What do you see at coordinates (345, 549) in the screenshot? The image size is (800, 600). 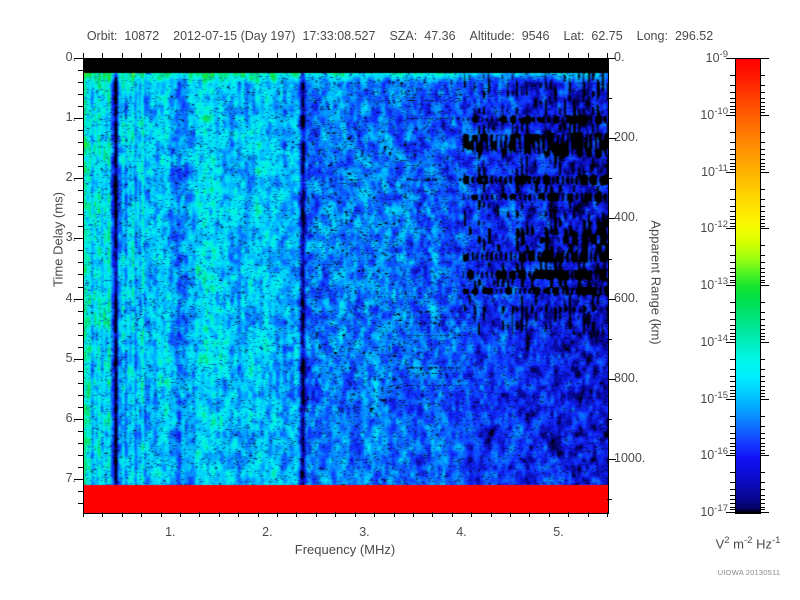 I see `x-axis-title: Frequency (MHz)` at bounding box center [345, 549].